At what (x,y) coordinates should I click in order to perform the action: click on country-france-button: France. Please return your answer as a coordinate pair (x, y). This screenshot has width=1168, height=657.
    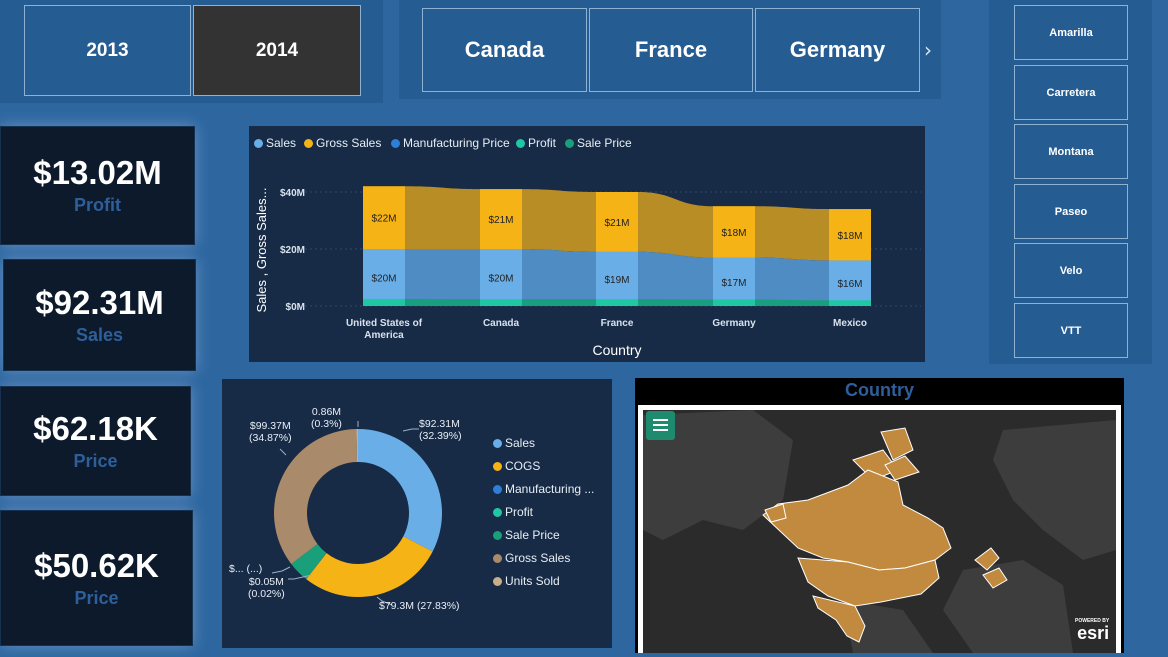
    Looking at the image, I should click on (671, 50).